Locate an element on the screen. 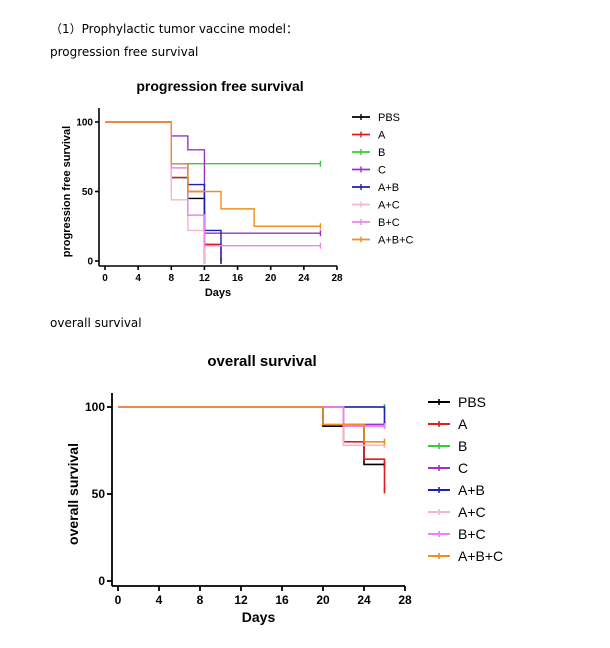 This screenshot has height=648, width=610. os-x-axis-label: Days is located at coordinates (259, 617).